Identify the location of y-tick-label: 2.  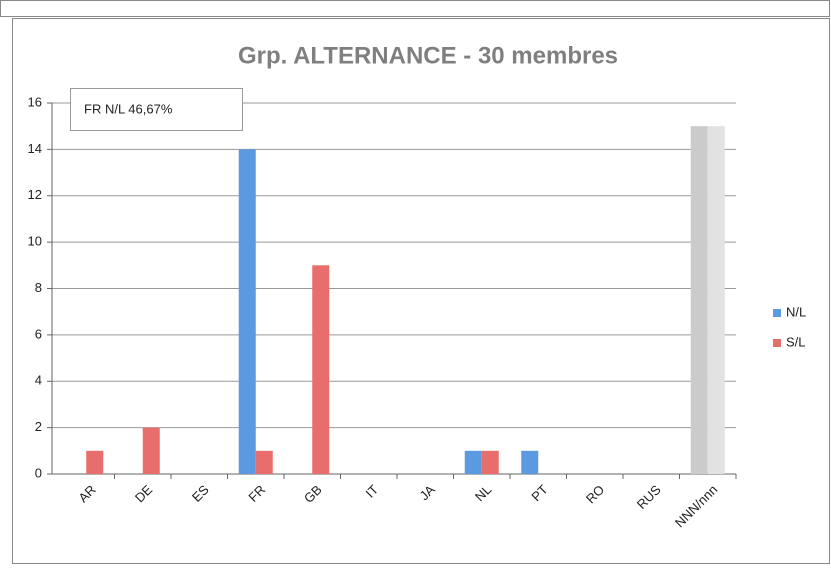
(38, 426).